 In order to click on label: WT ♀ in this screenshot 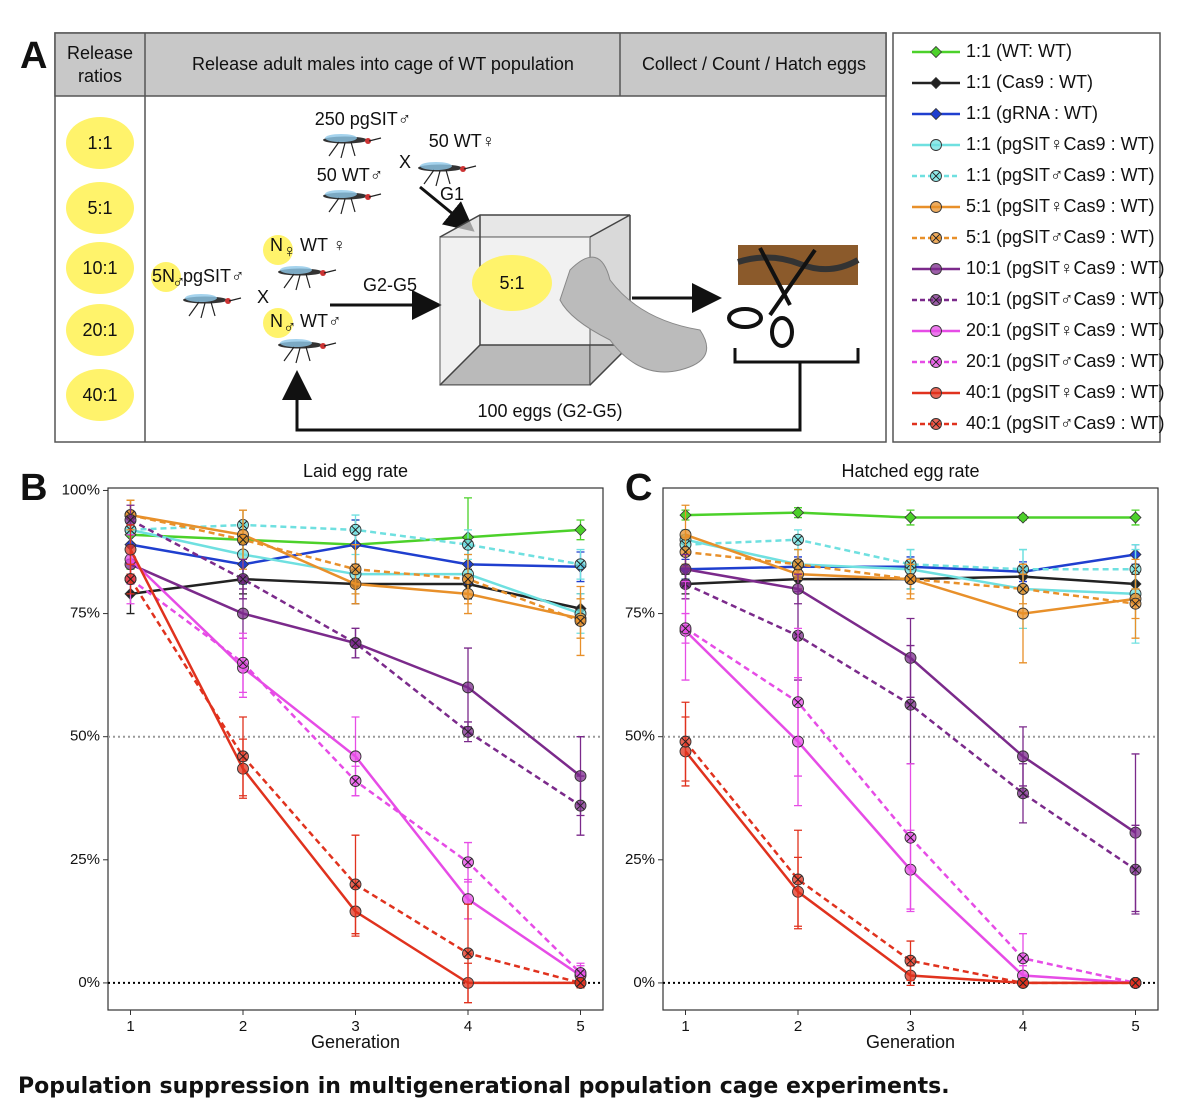, I will do `click(323, 245)`.